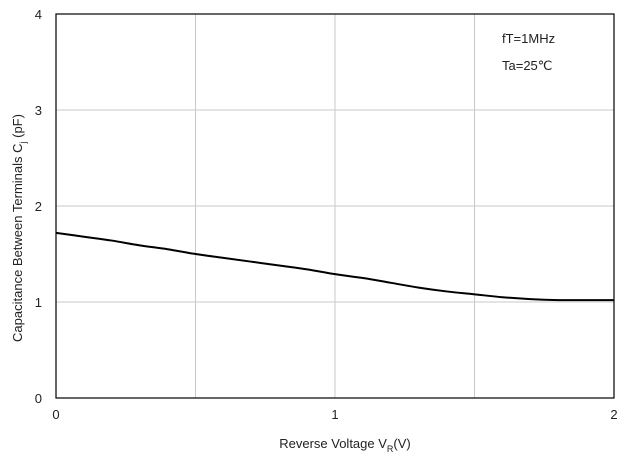 Image resolution: width=619 pixels, height=456 pixels. I want to click on x-tick-label-2: 2, so click(613, 414).